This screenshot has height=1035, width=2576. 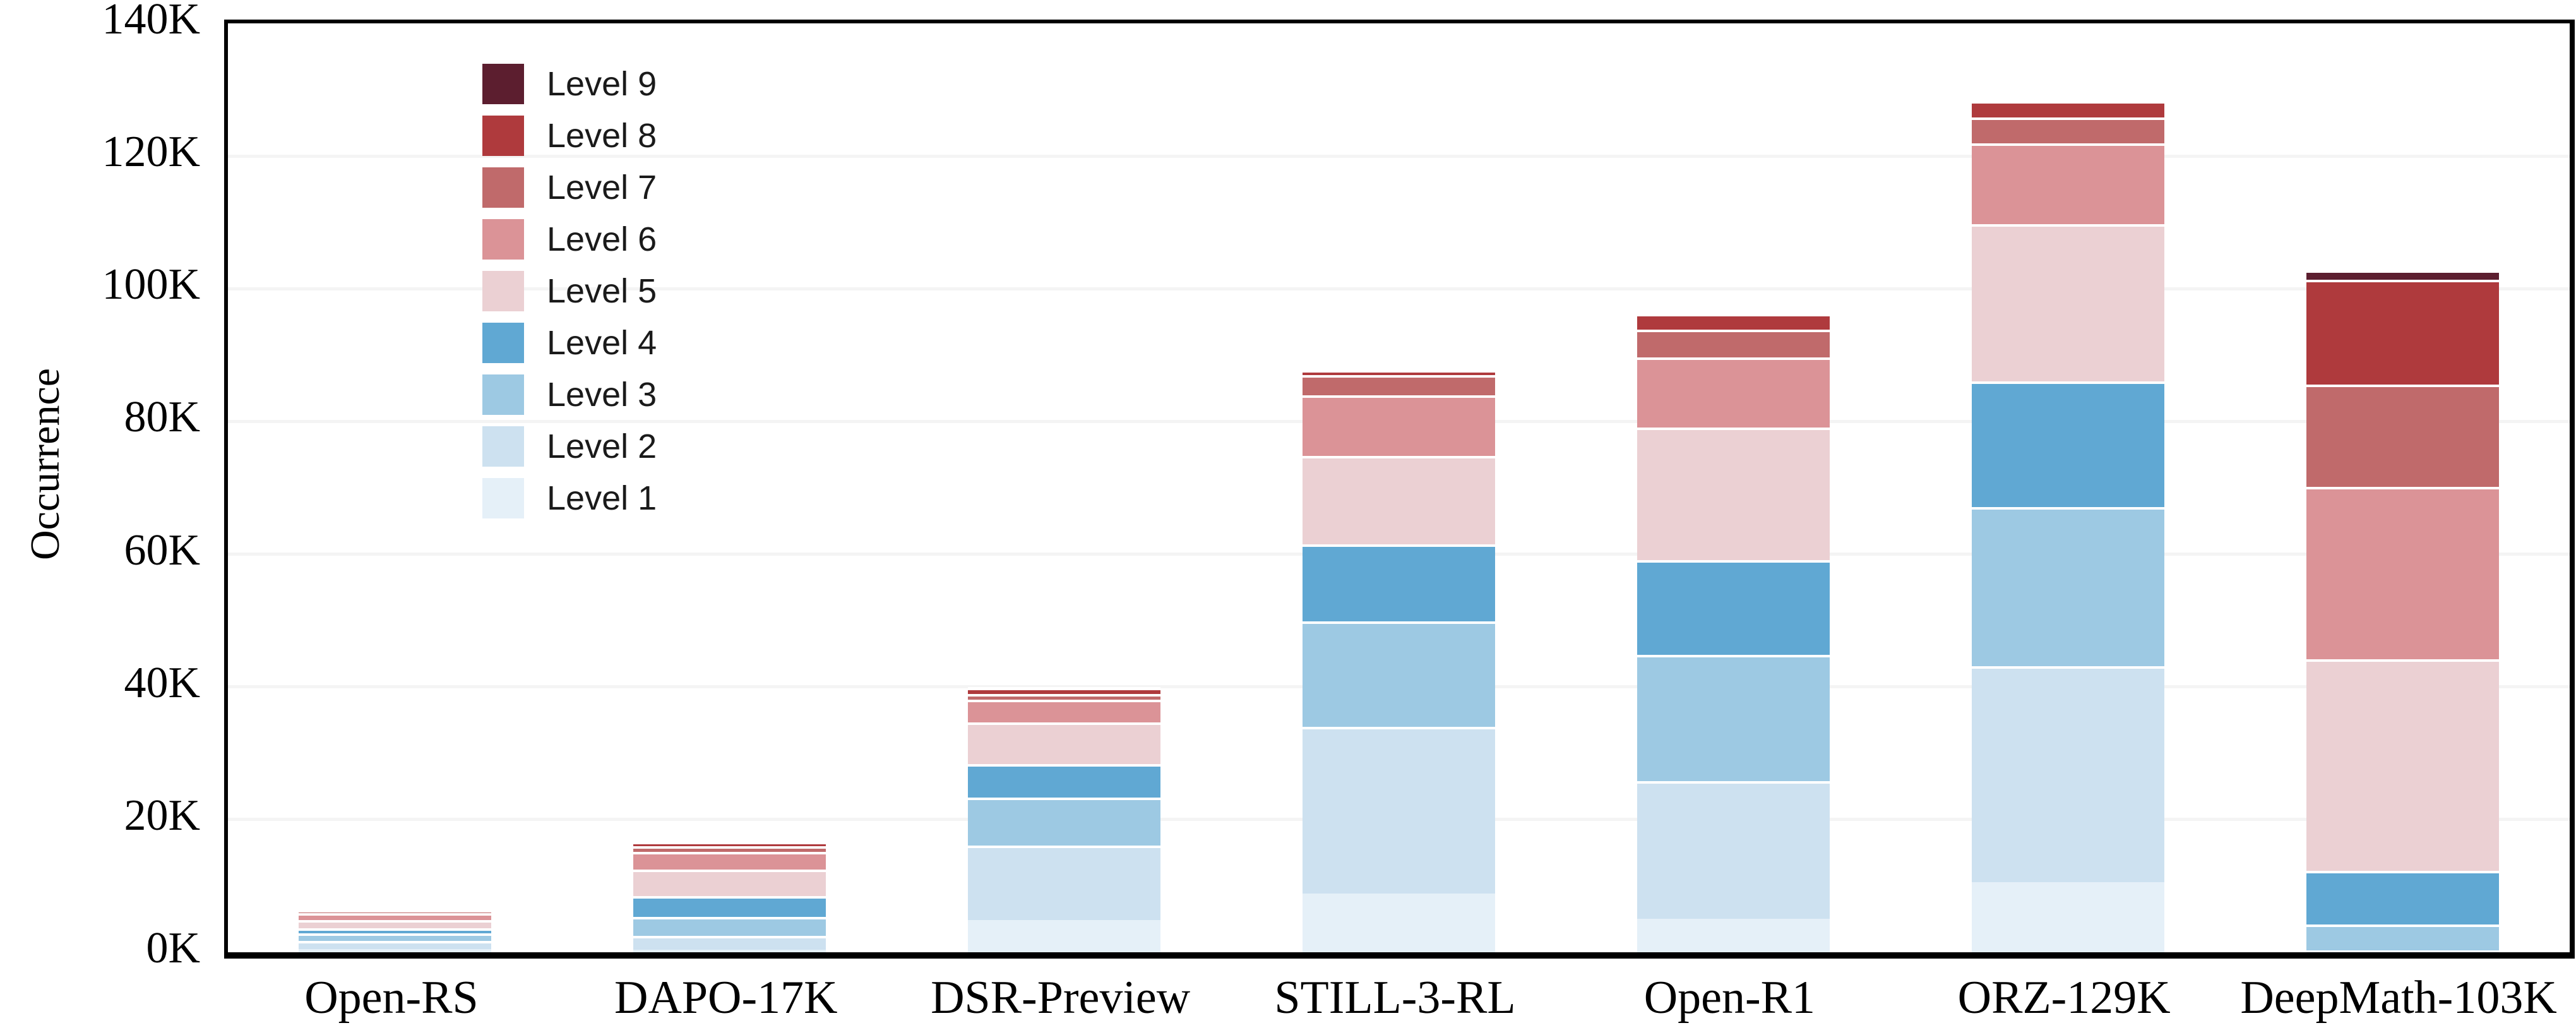 What do you see at coordinates (1061, 998) in the screenshot?
I see `x-tick-label-dsr-preview: DSR-Preview` at bounding box center [1061, 998].